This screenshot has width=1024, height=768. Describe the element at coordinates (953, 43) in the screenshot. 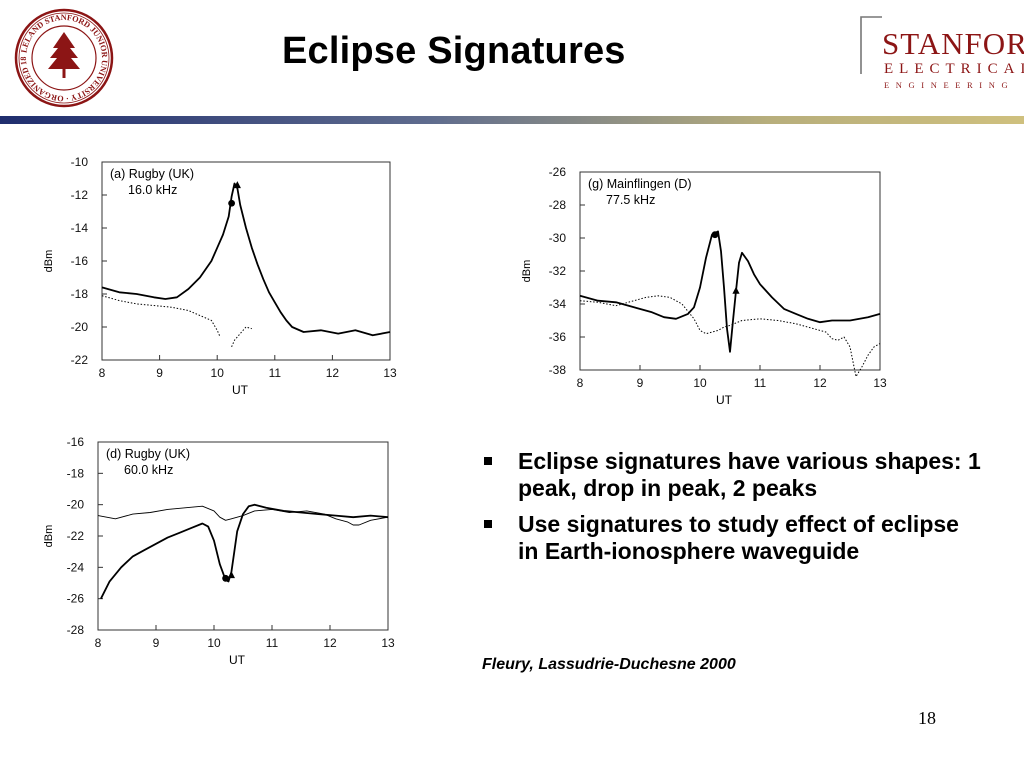

I see `logo-line-1: STANFORD` at that location.